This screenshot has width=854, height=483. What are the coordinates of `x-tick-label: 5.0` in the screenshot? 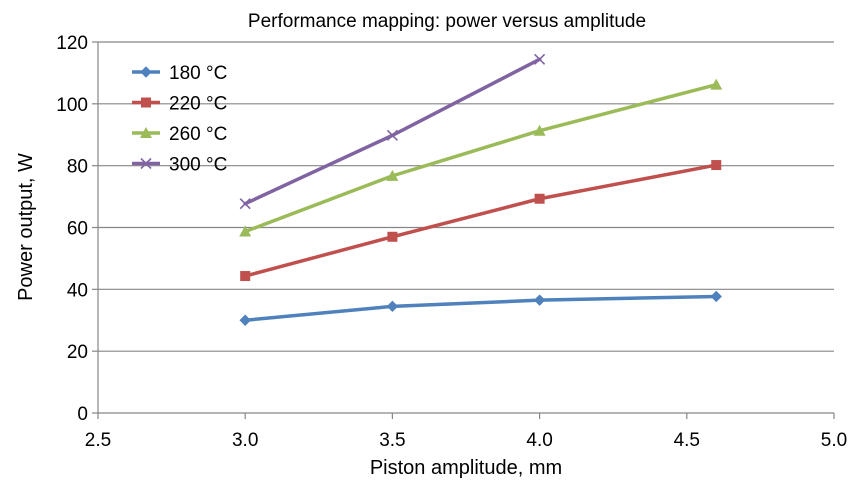 It's located at (834, 440).